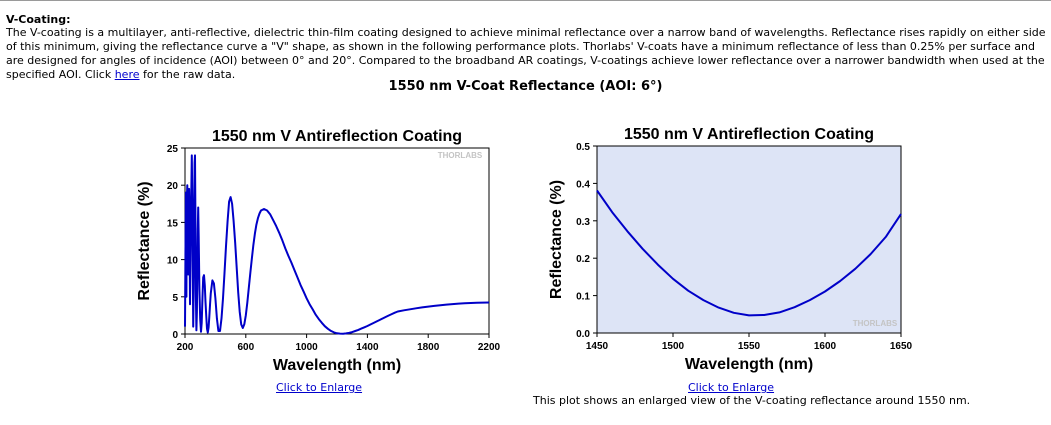  I want to click on y-tick-label: 0.5, so click(583, 147).